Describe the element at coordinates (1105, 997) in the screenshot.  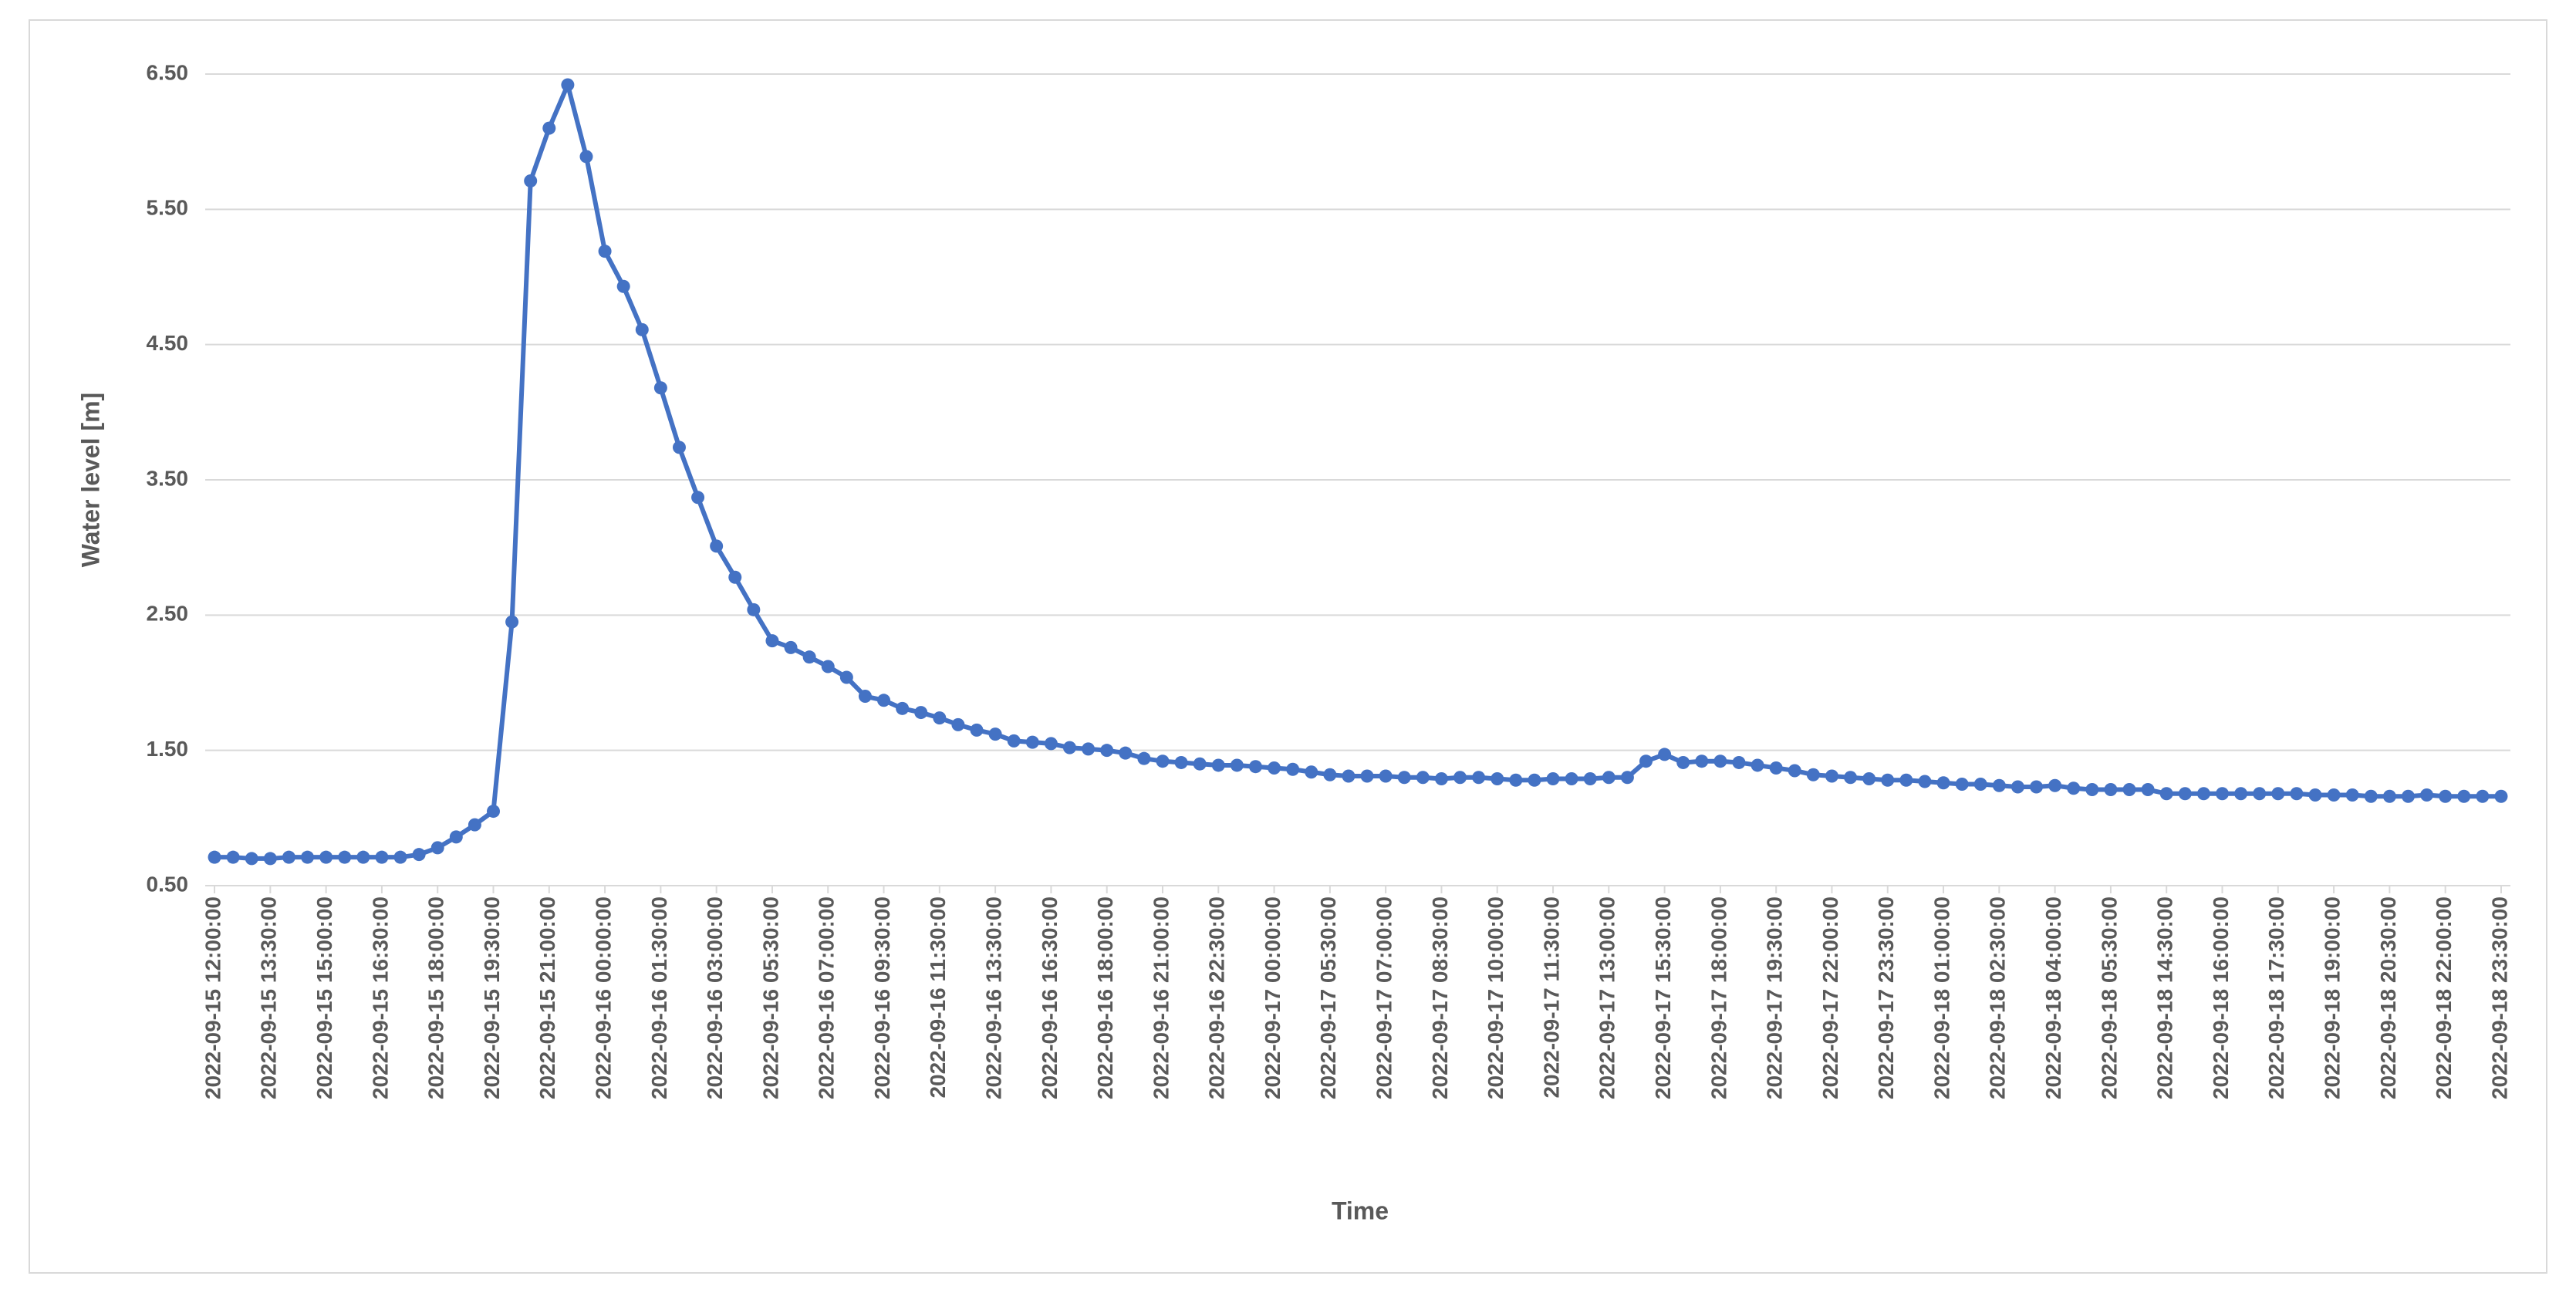
I see `x-tick-label: 2022-09-16 18:00:00` at that location.